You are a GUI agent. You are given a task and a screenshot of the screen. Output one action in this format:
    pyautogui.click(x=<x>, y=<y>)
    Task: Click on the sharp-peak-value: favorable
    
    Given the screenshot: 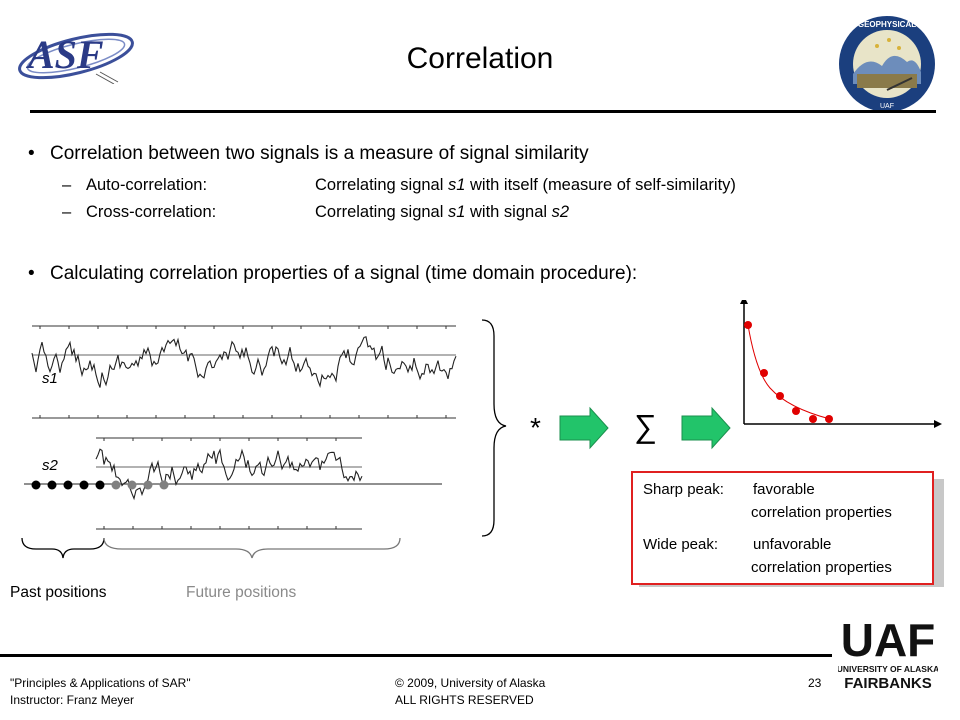 What is the action you would take?
    pyautogui.click(x=784, y=489)
    